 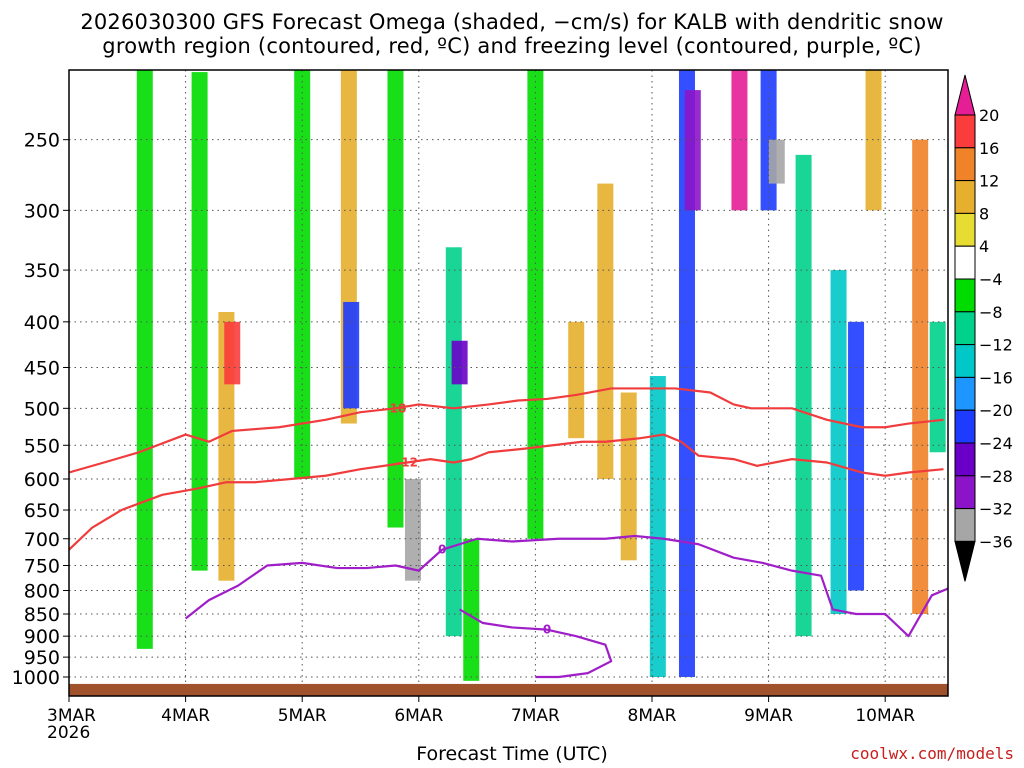 What do you see at coordinates (42, 446) in the screenshot?
I see `y-tick-label: 550` at bounding box center [42, 446].